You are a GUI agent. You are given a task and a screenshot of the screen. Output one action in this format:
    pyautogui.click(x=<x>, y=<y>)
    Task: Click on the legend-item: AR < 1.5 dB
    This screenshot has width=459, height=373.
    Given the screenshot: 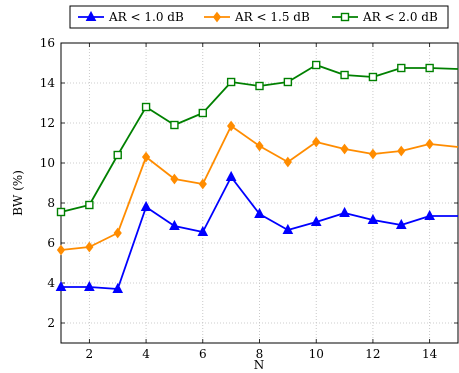 What is the action you would take?
    pyautogui.click(x=257, y=17)
    